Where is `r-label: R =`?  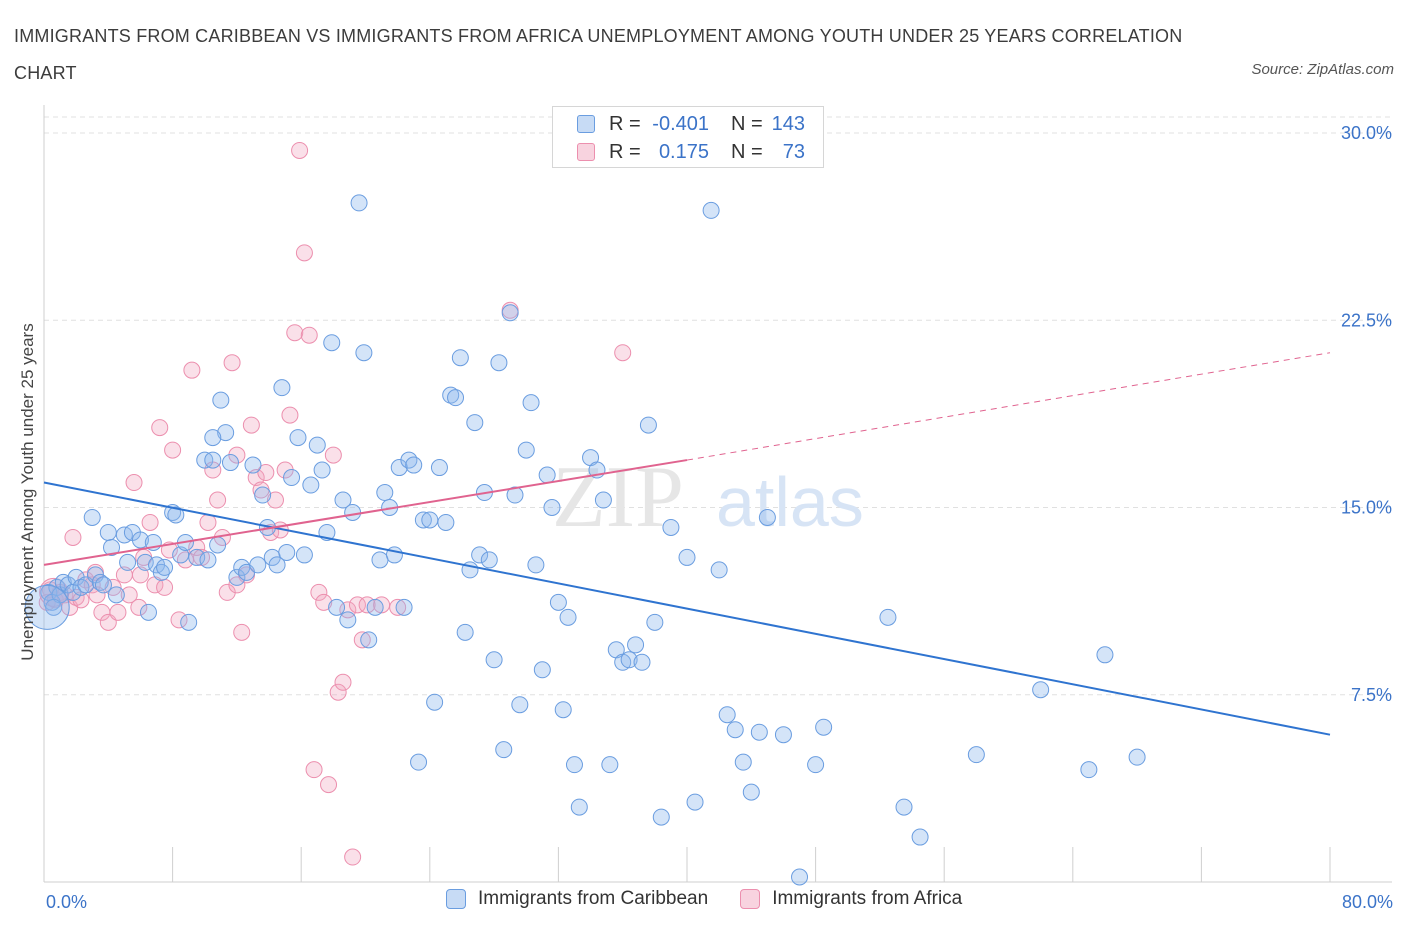
r-label: R = is located at coordinates (625, 123).